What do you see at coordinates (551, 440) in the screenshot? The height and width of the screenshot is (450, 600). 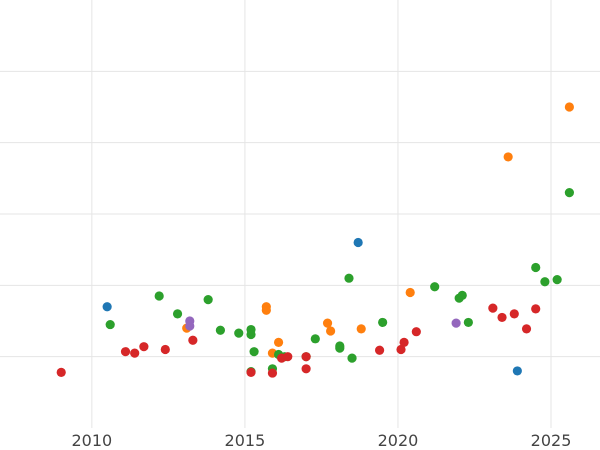 I see `x-tick-label: 2025` at bounding box center [551, 440].